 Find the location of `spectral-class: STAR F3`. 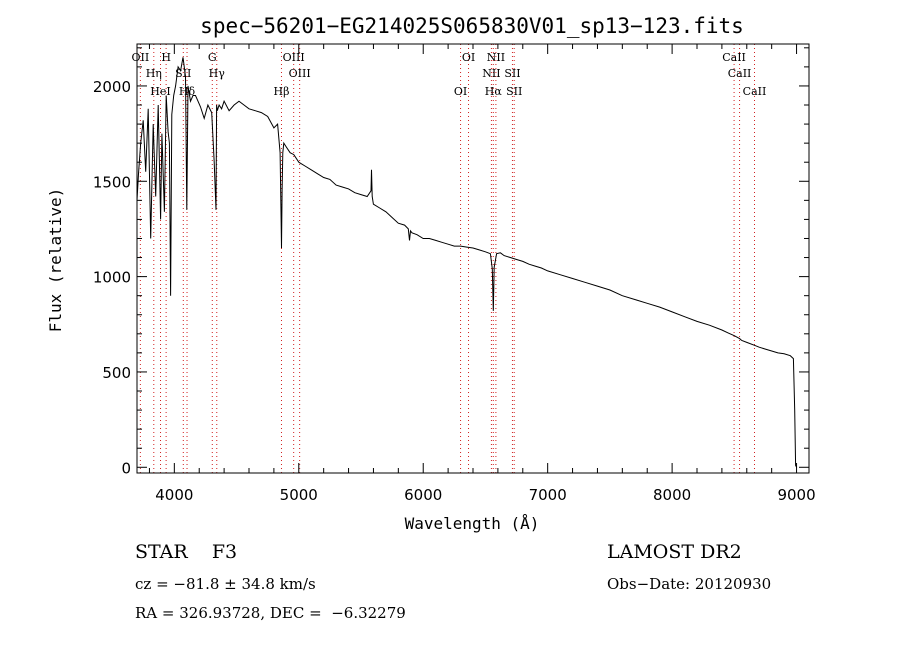

spectral-class: STAR F3 is located at coordinates (186, 552).